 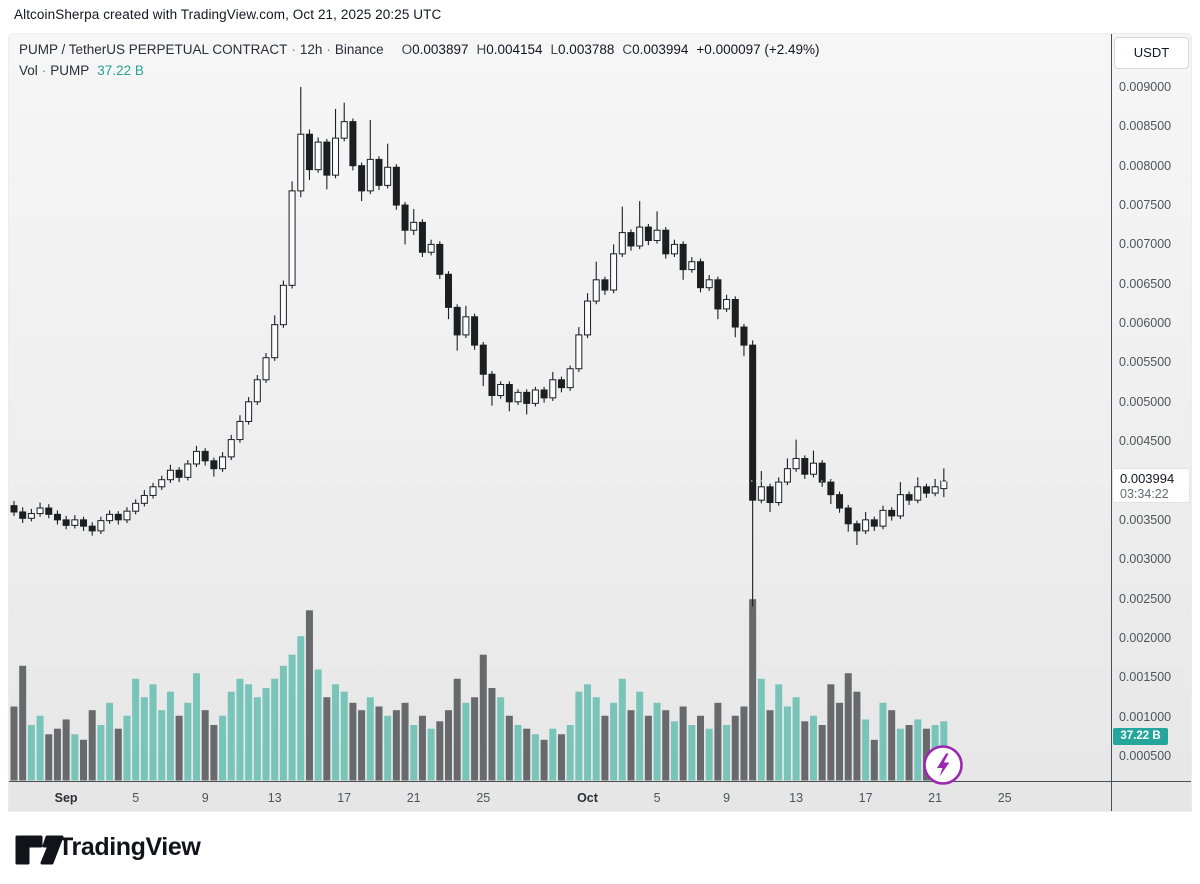 What do you see at coordinates (1145, 362) in the screenshot?
I see `price-tick-label: 0.005500` at bounding box center [1145, 362].